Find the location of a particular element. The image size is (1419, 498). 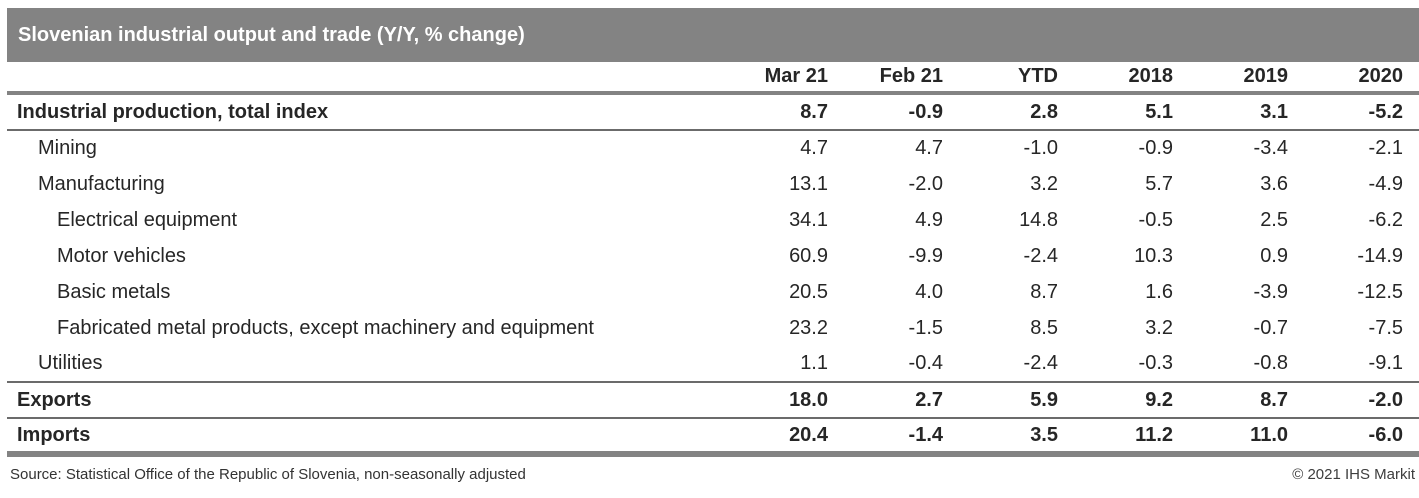

value-cell: 2.5 is located at coordinates (1274, 219).